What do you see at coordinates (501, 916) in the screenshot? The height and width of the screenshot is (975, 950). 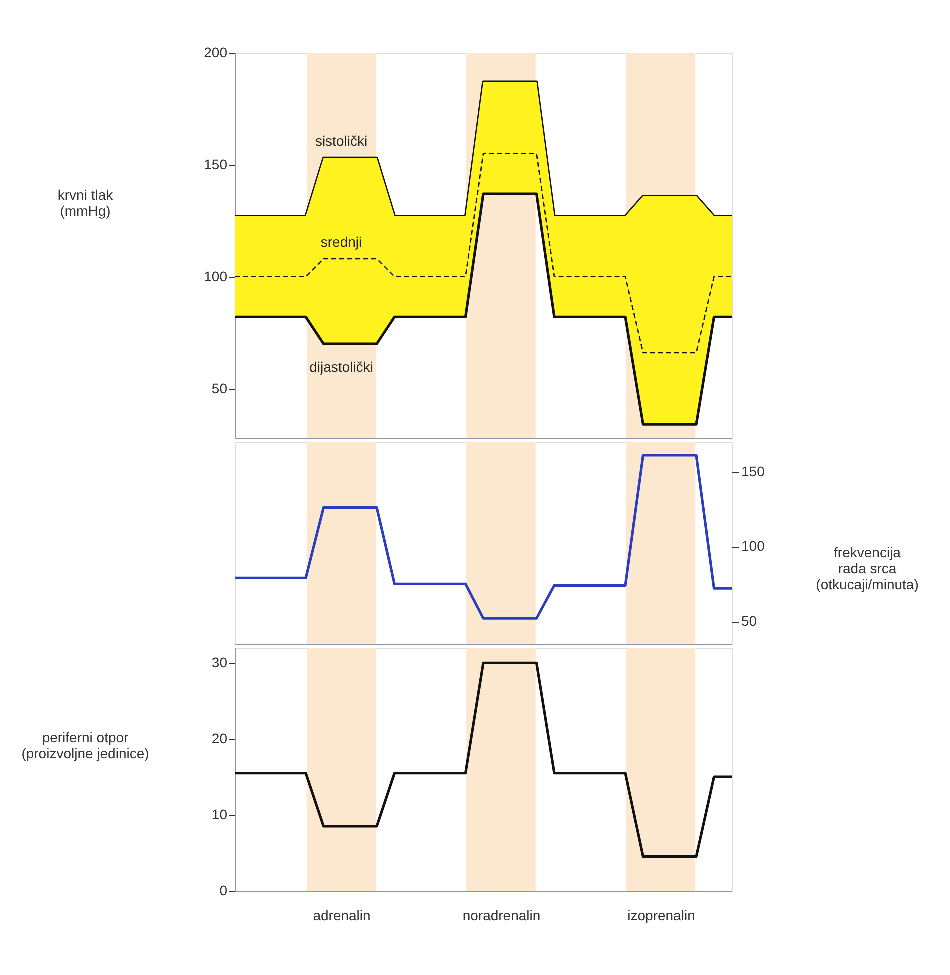 I see `x-tick-label: noradrenalin` at bounding box center [501, 916].